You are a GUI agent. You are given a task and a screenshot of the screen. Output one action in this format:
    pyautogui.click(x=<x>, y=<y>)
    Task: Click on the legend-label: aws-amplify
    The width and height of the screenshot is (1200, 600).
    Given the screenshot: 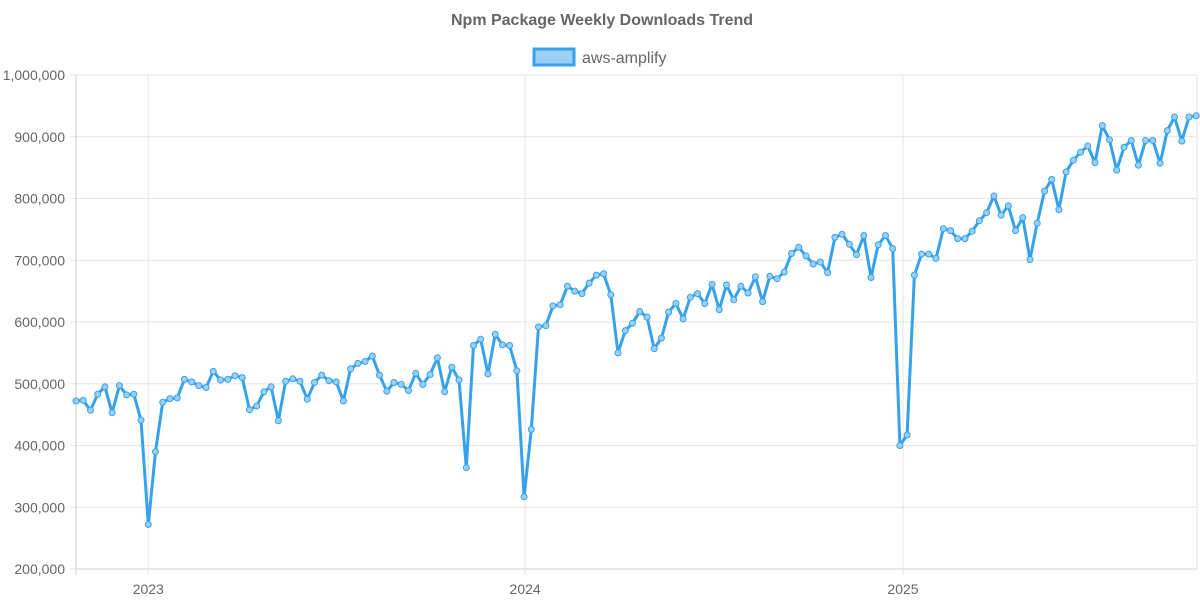 What is the action you would take?
    pyautogui.click(x=624, y=58)
    